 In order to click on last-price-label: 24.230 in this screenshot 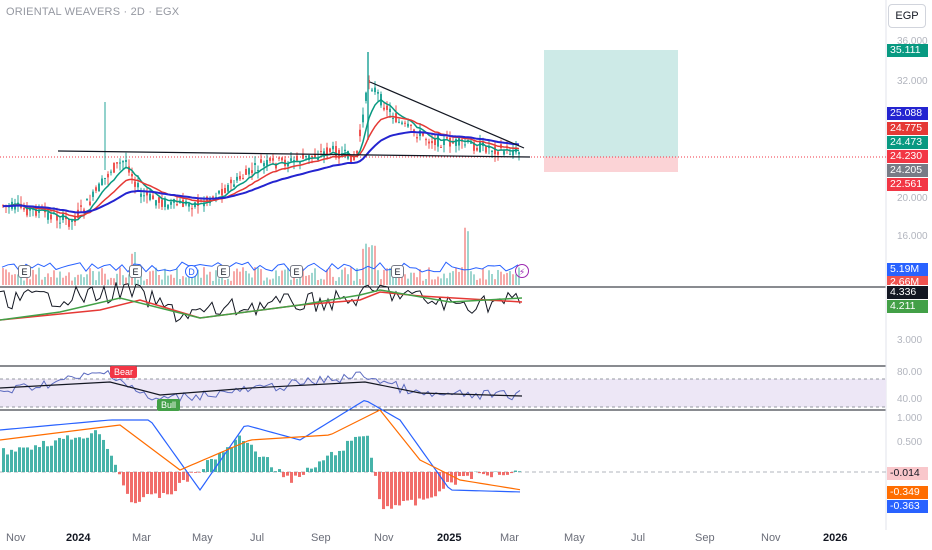, I will do `click(907, 156)`.